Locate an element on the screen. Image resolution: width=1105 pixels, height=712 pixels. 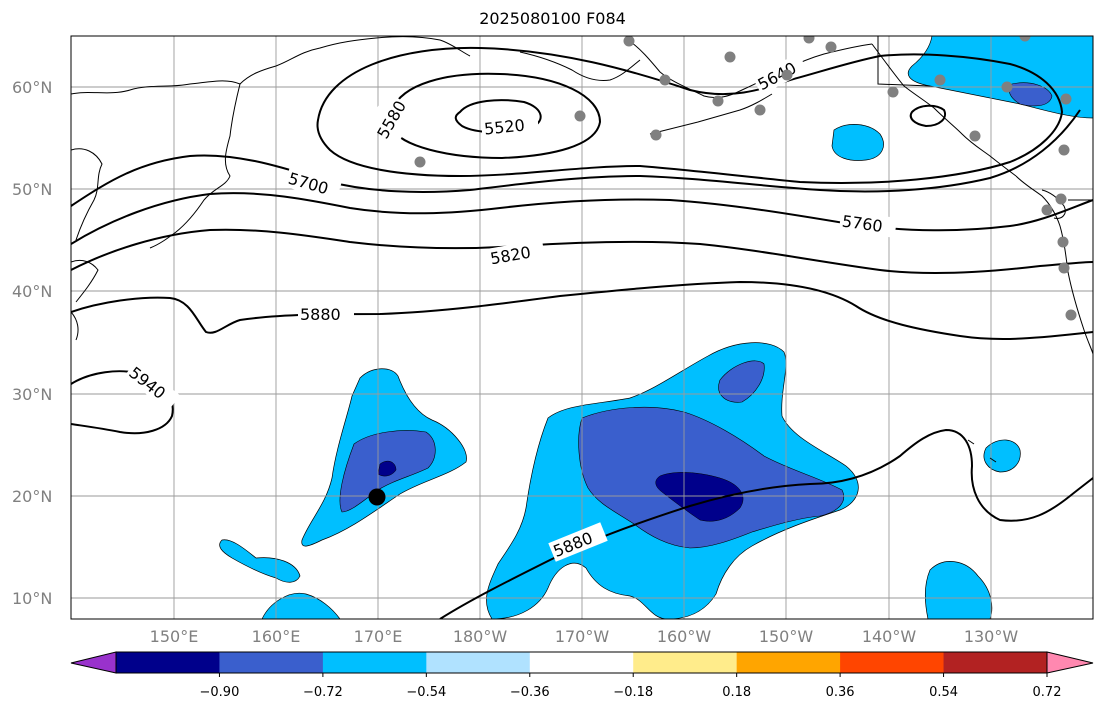
coastline-siberia is located at coordinates (271, 65).